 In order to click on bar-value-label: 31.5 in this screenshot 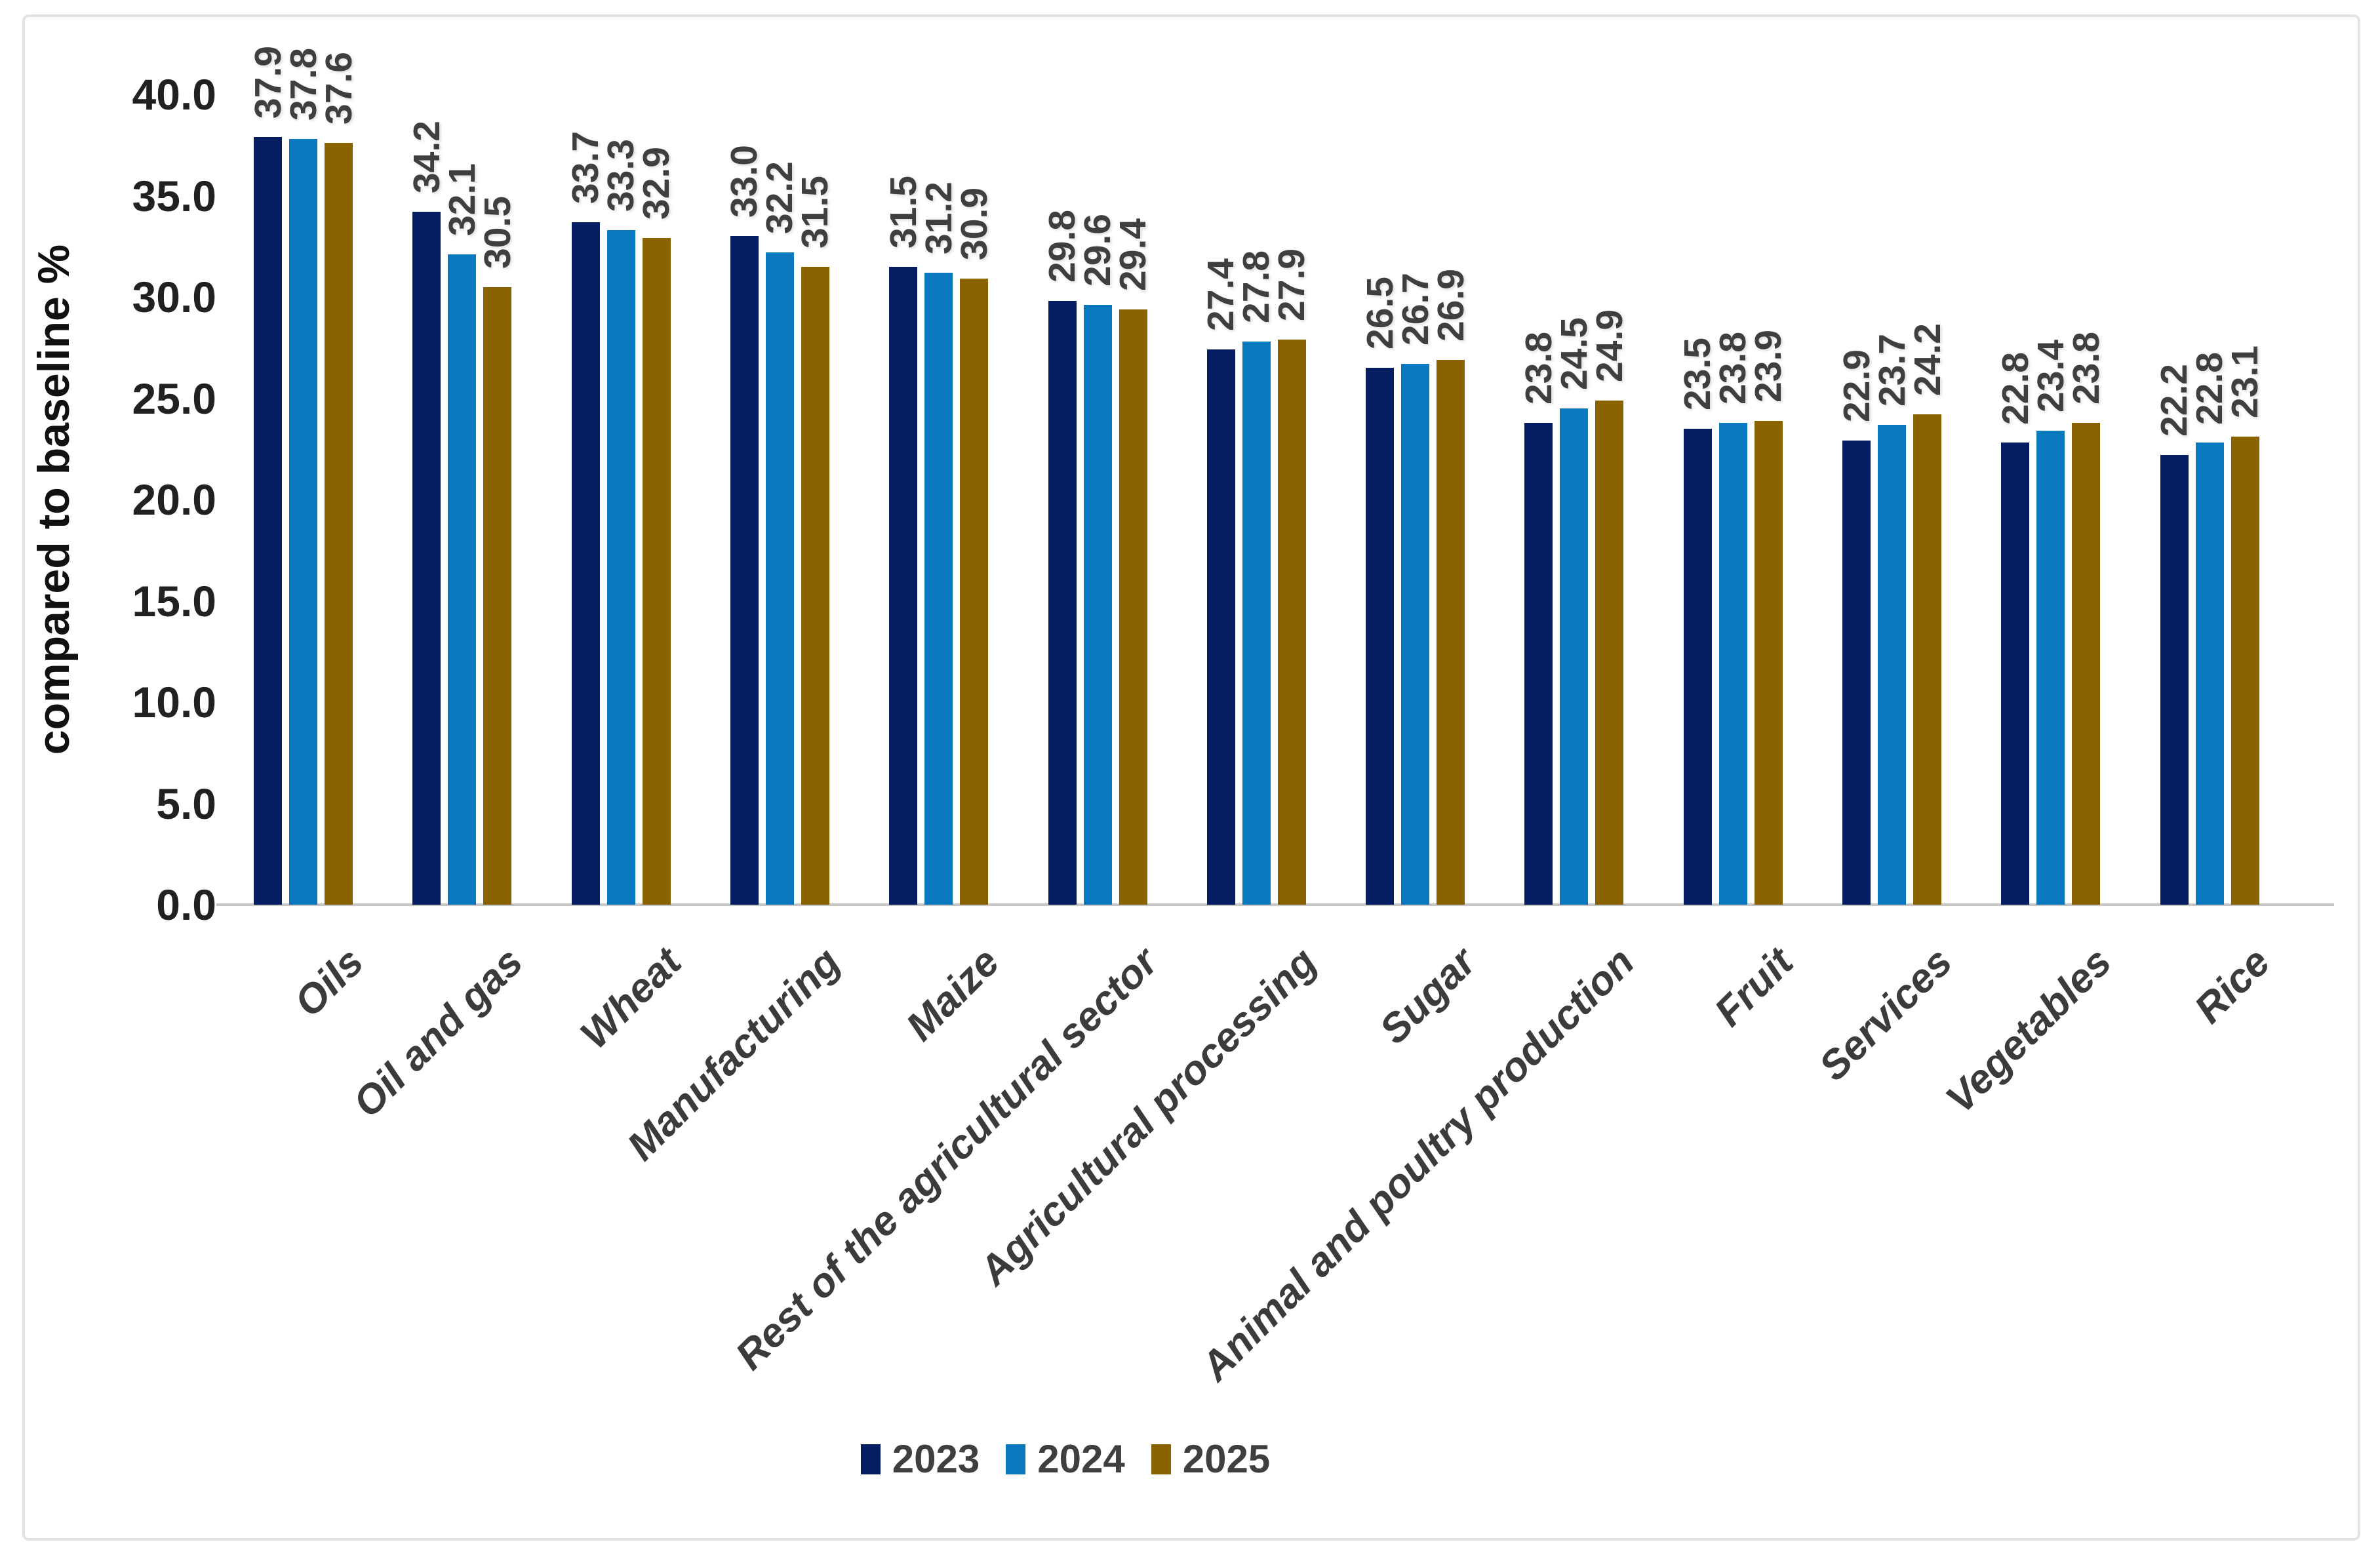, I will do `click(815, 212)`.